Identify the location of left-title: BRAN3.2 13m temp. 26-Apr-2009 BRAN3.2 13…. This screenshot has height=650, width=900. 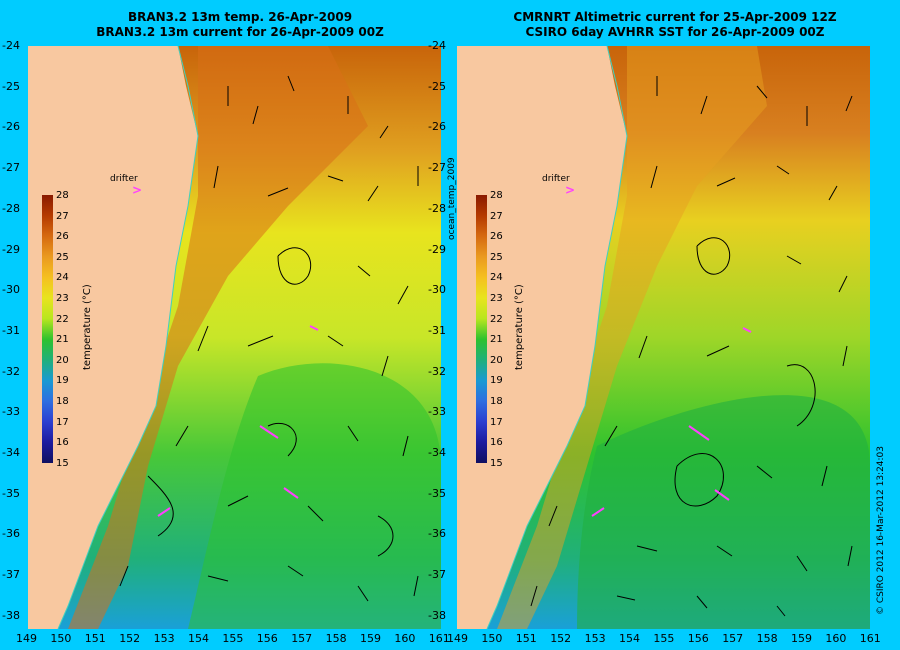
(240, 25).